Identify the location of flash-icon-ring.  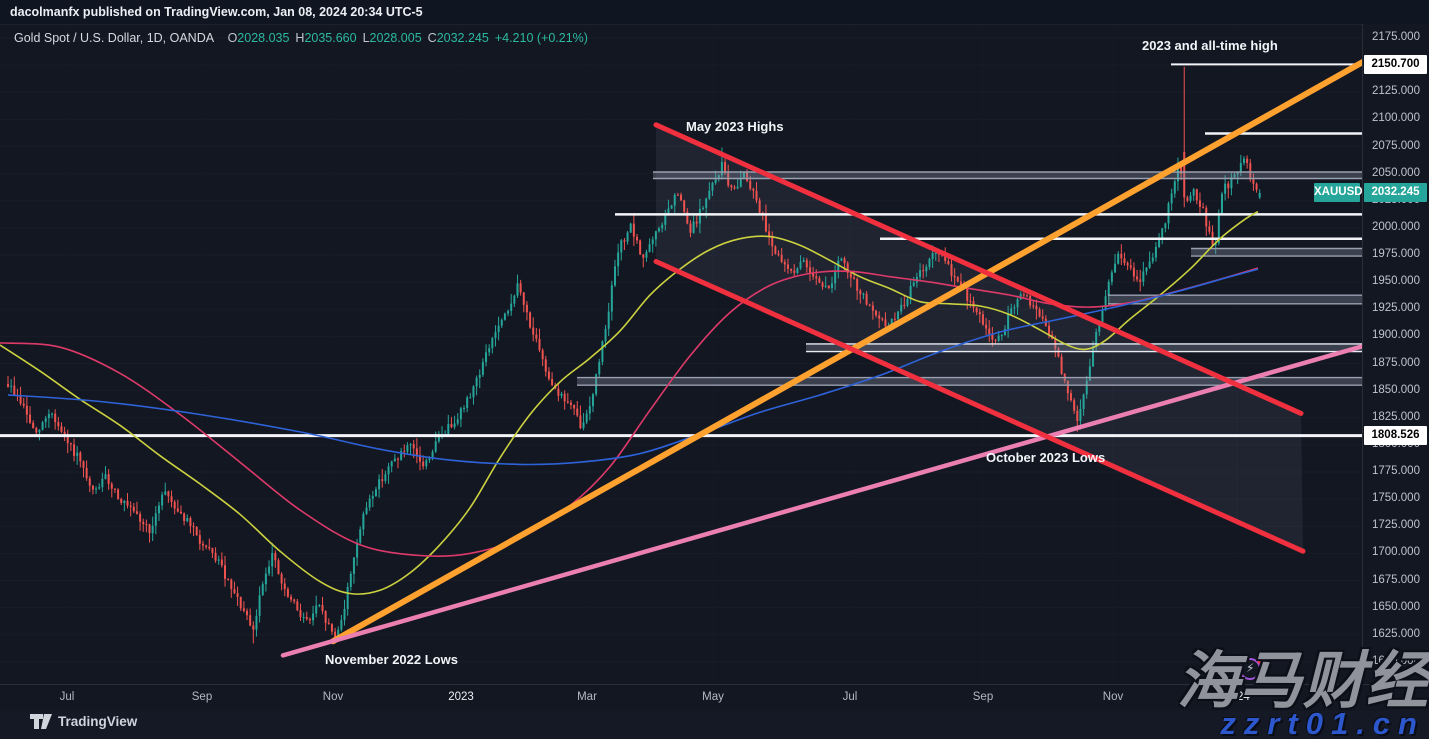
(1250, 669).